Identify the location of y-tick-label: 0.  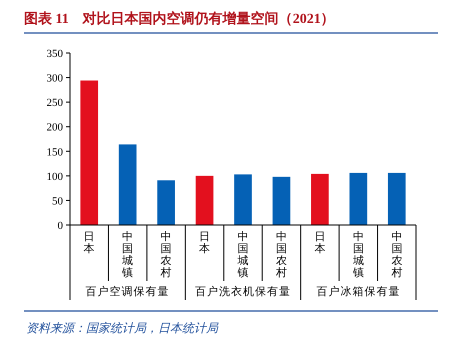
(61, 226).